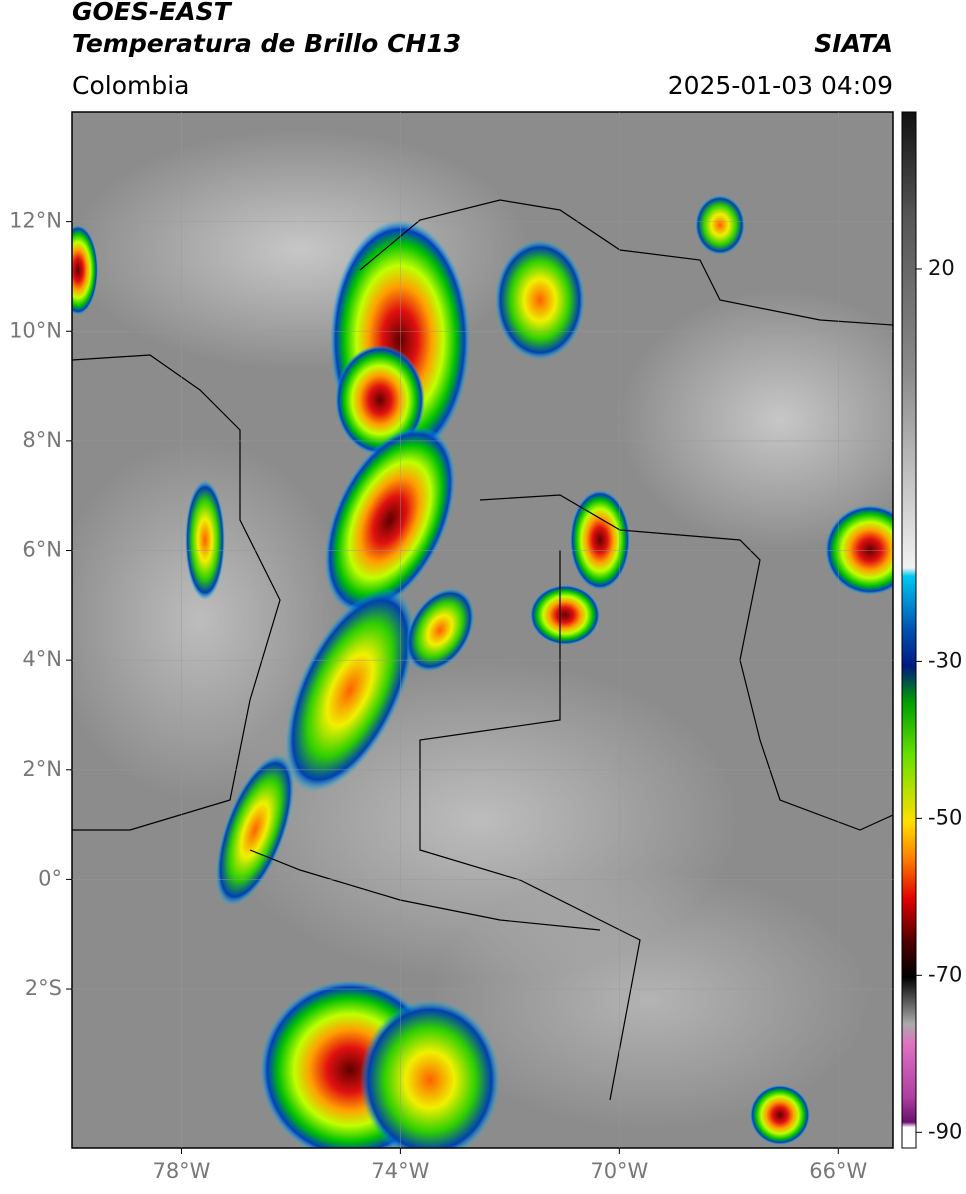 The width and height of the screenshot is (966, 1194). Describe the element at coordinates (43, 988) in the screenshot. I see `y-tick-label: 2°S` at that location.